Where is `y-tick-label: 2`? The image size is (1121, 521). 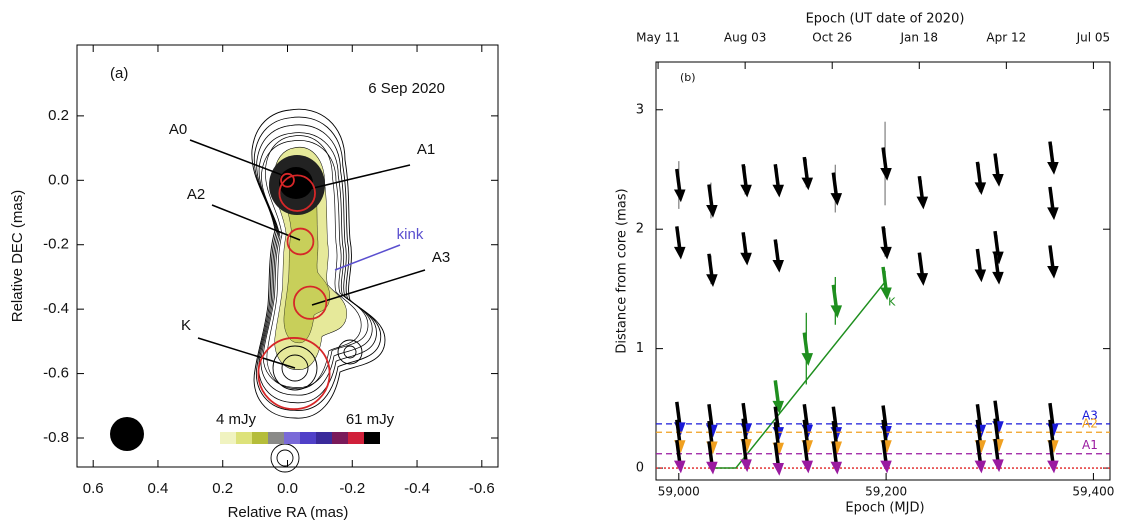
y-tick-label: 2 is located at coordinates (640, 229).